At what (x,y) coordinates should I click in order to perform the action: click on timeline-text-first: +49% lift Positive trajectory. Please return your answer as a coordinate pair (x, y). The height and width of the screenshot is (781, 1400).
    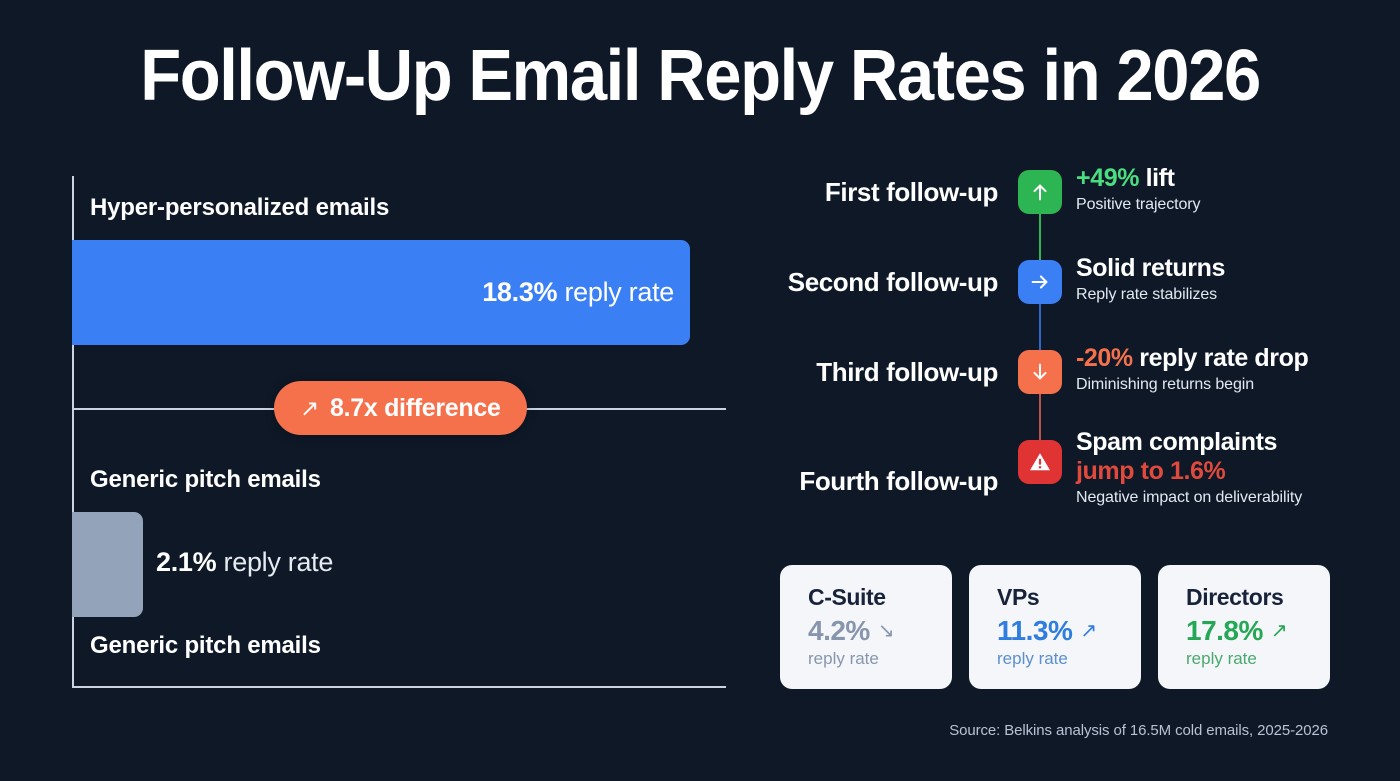
    Looking at the image, I should click on (1218, 189).